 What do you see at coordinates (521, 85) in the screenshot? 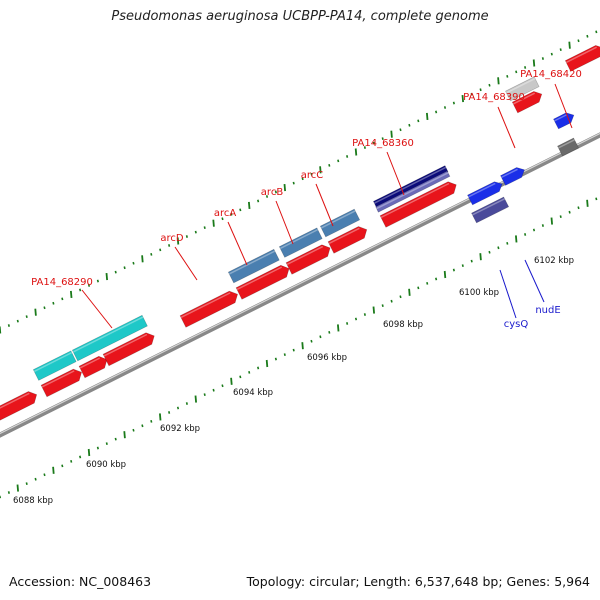
I see `lightgray-gene-box-shine` at bounding box center [521, 85].